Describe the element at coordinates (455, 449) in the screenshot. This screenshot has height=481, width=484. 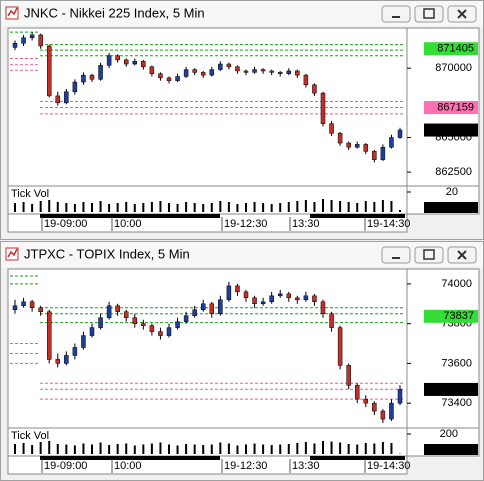
I see `volume-box-label: 3` at that location.